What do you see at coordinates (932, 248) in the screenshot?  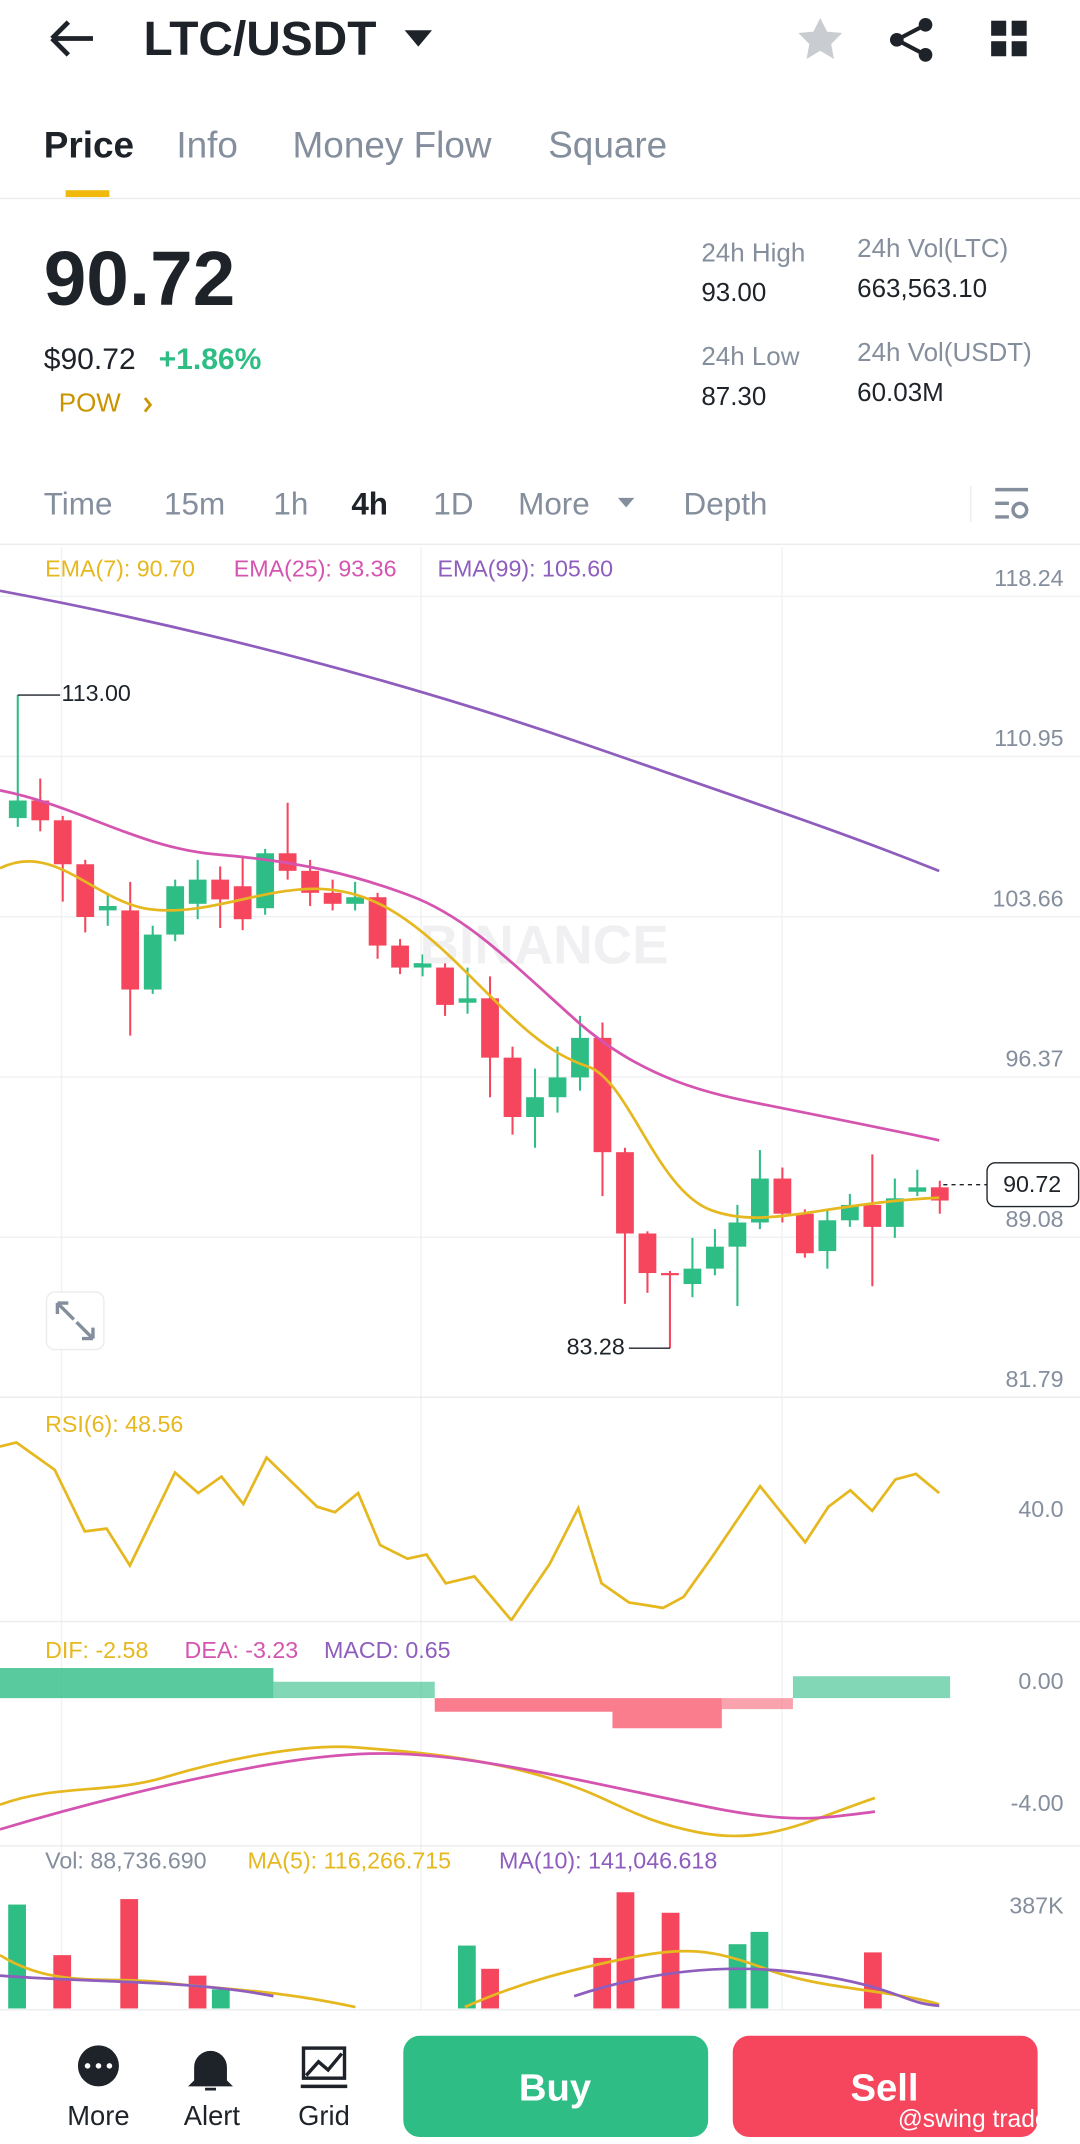 I see `stat-label: 24h Vol(LTC)` at bounding box center [932, 248].